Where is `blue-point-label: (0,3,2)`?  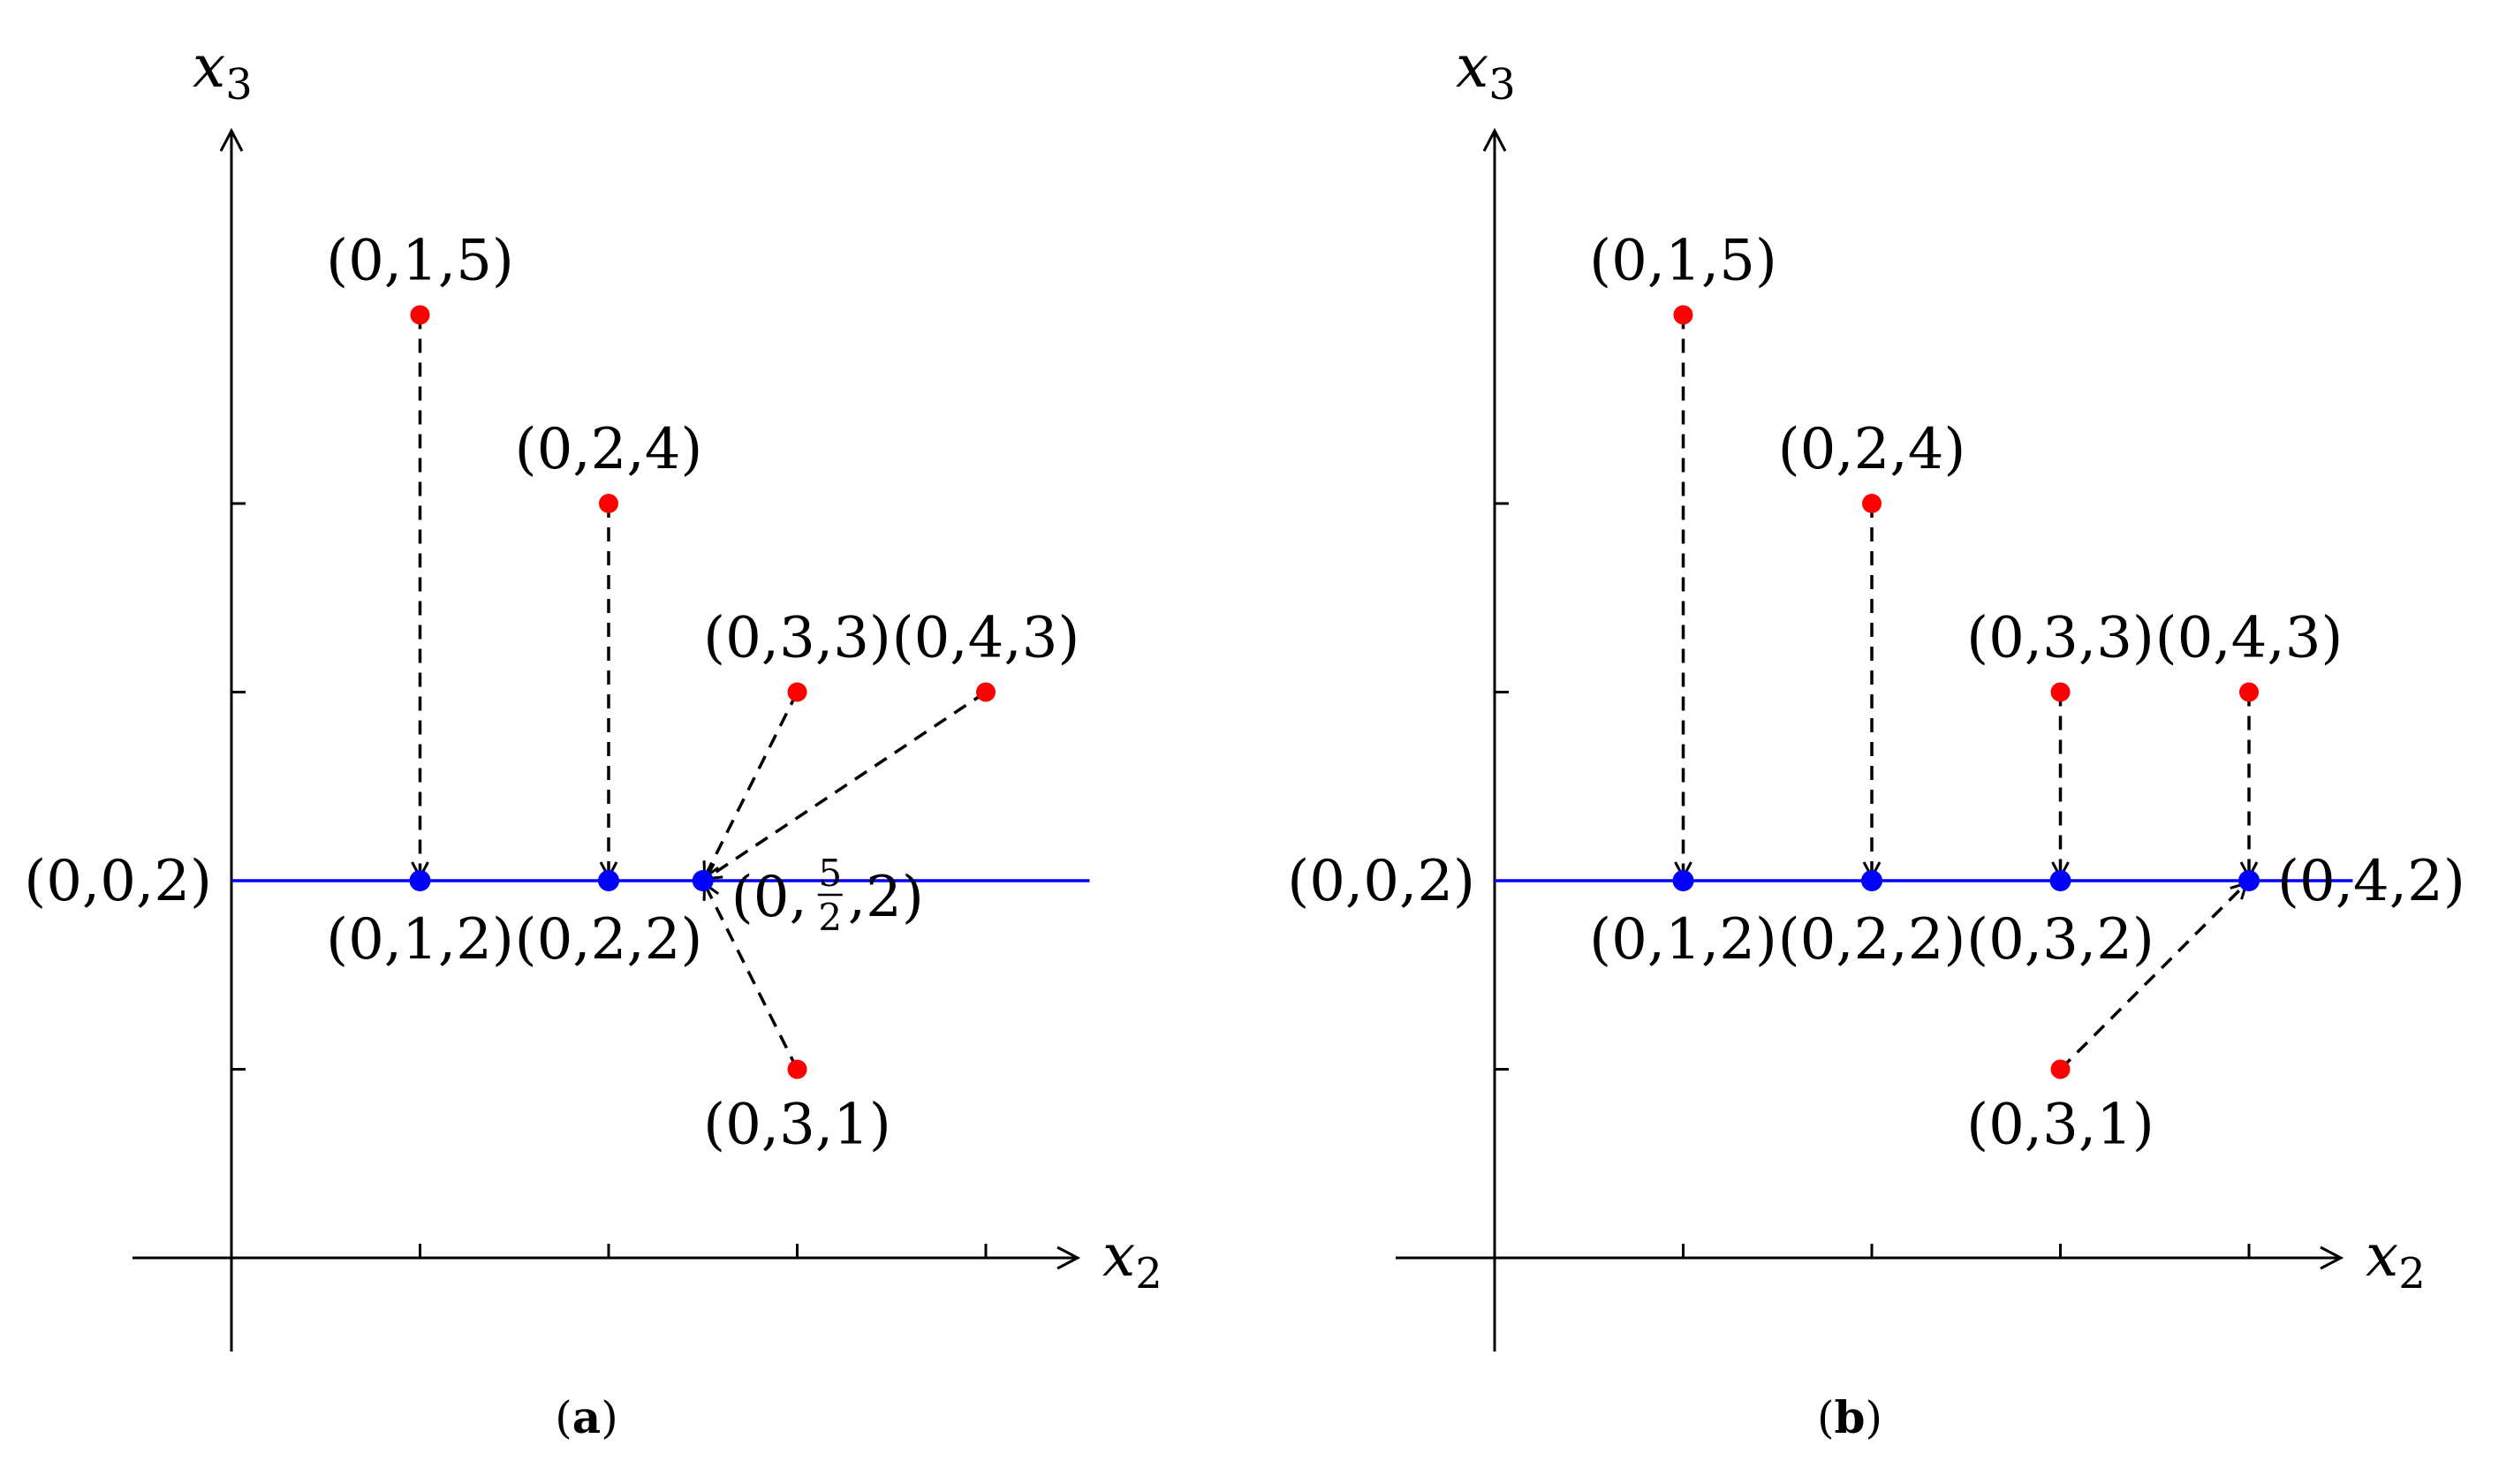 blue-point-label: (0,3,2) is located at coordinates (2060, 940).